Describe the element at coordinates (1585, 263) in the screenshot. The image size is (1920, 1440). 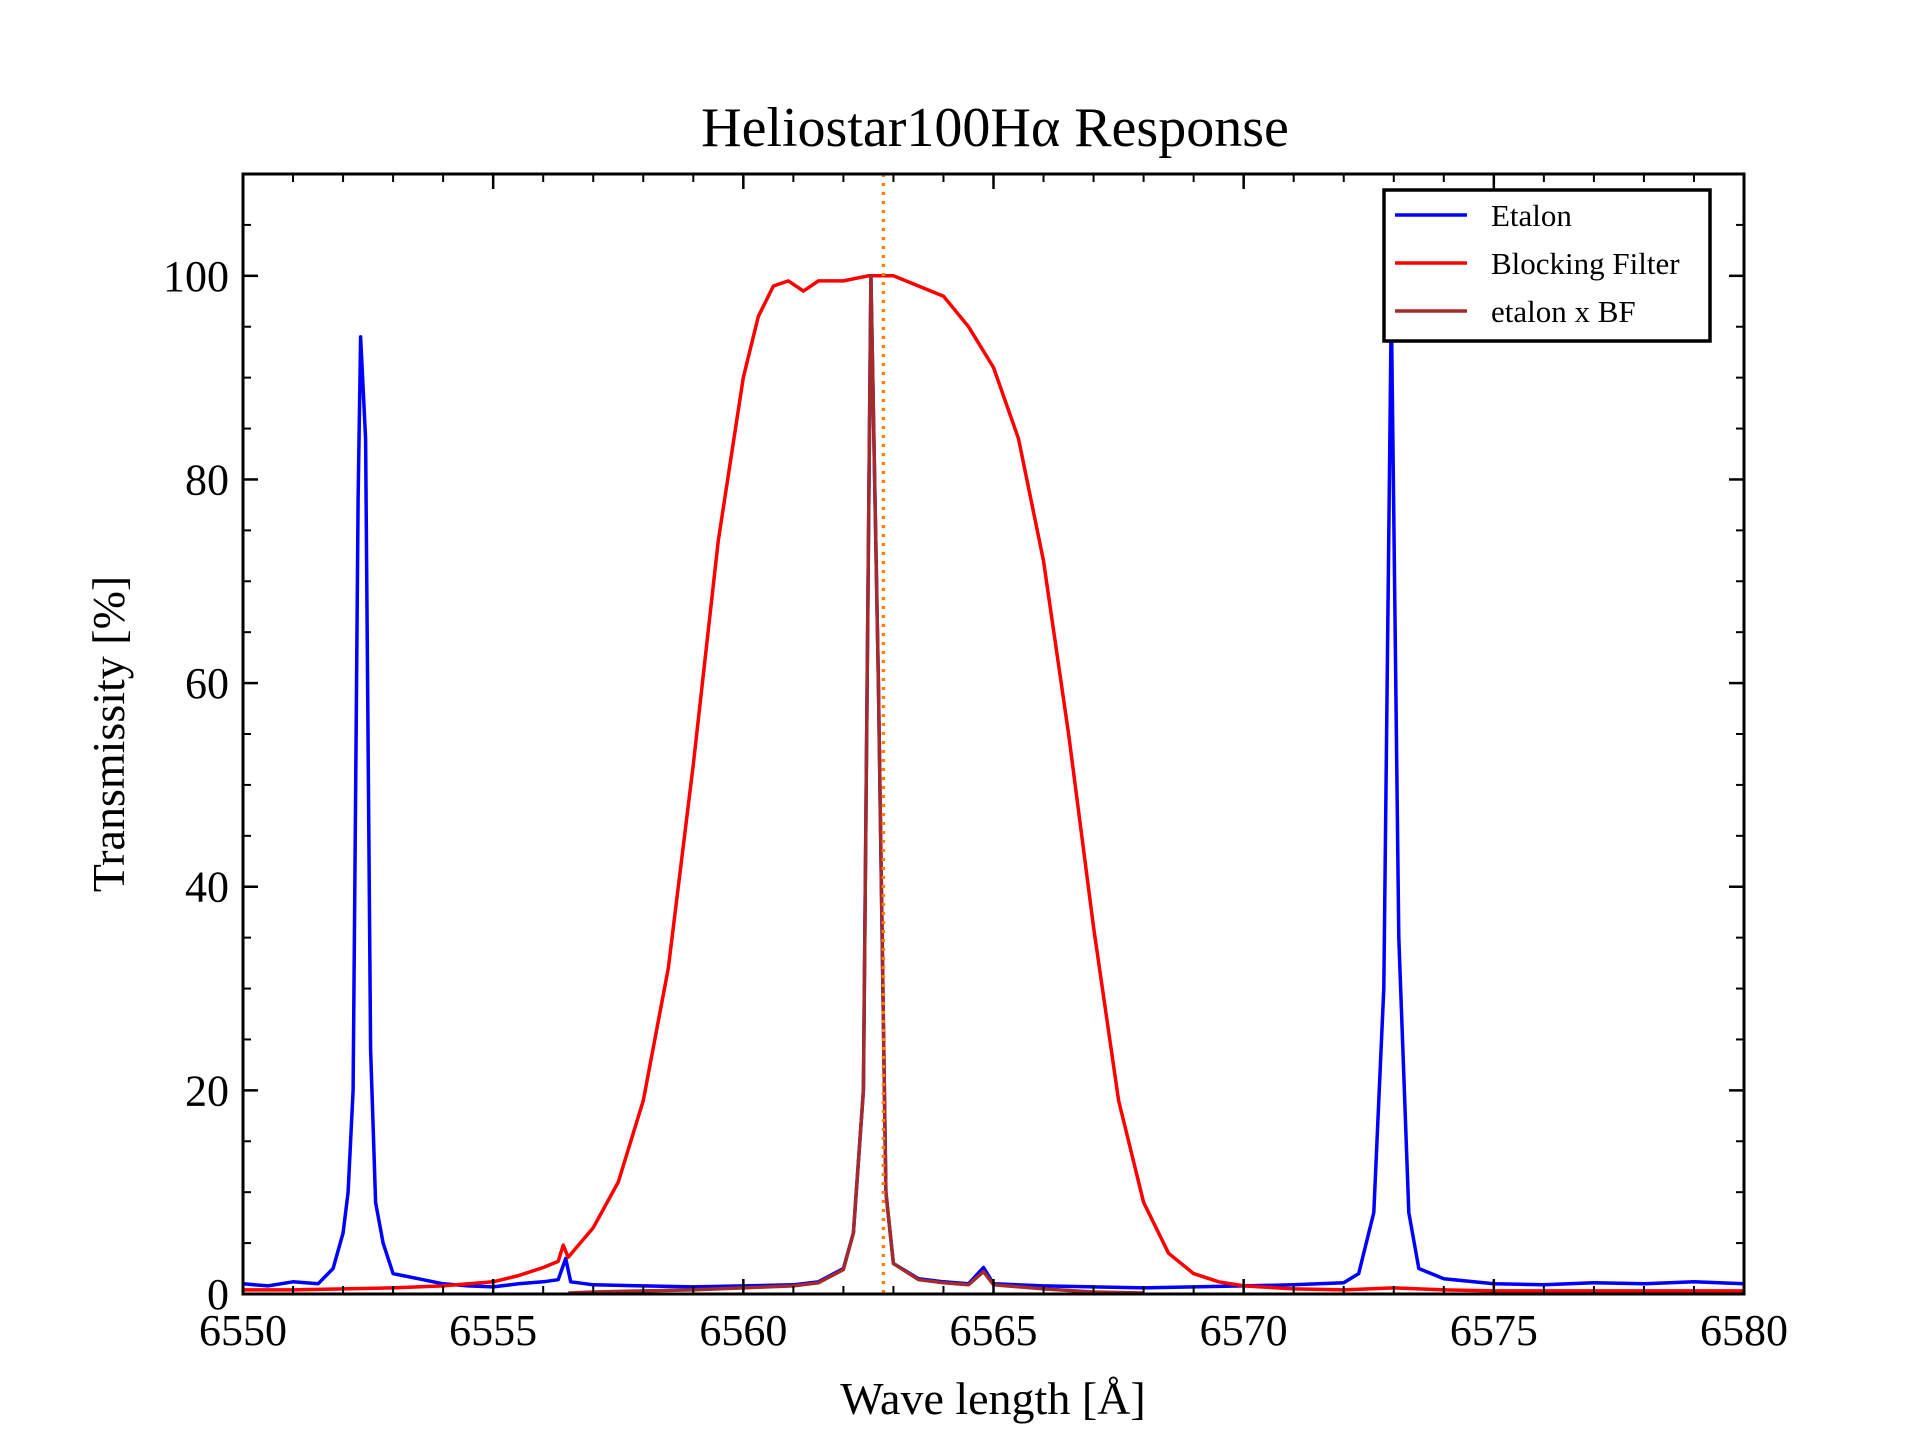
I see `legend-label-blocking-filter: Blocking Filter` at that location.